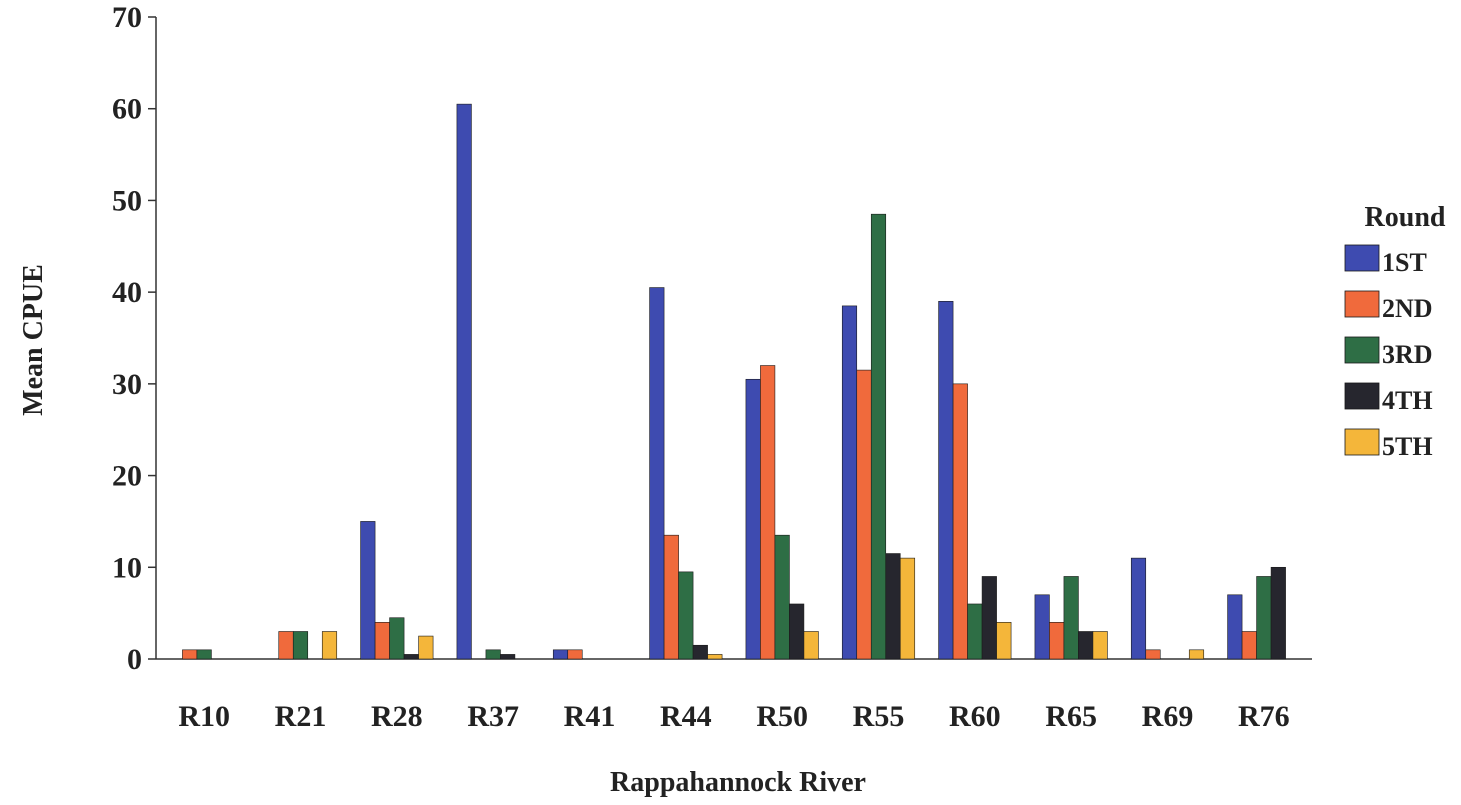 Image resolution: width=1461 pixels, height=805 pixels. Describe the element at coordinates (1404, 262) in the screenshot. I see `legend-label-1st: 1ST` at that location.